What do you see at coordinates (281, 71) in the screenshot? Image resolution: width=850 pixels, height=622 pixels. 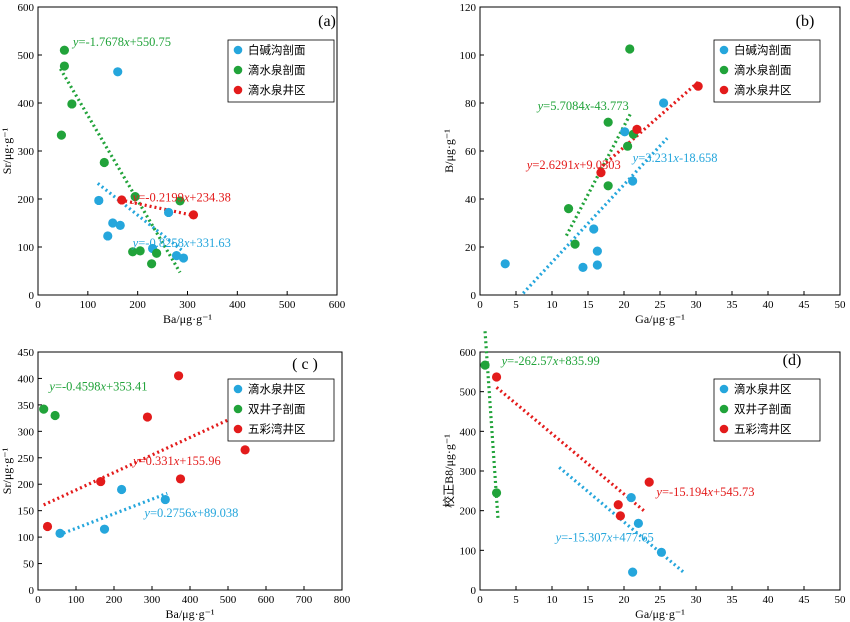 I see `legend-box` at bounding box center [281, 71].